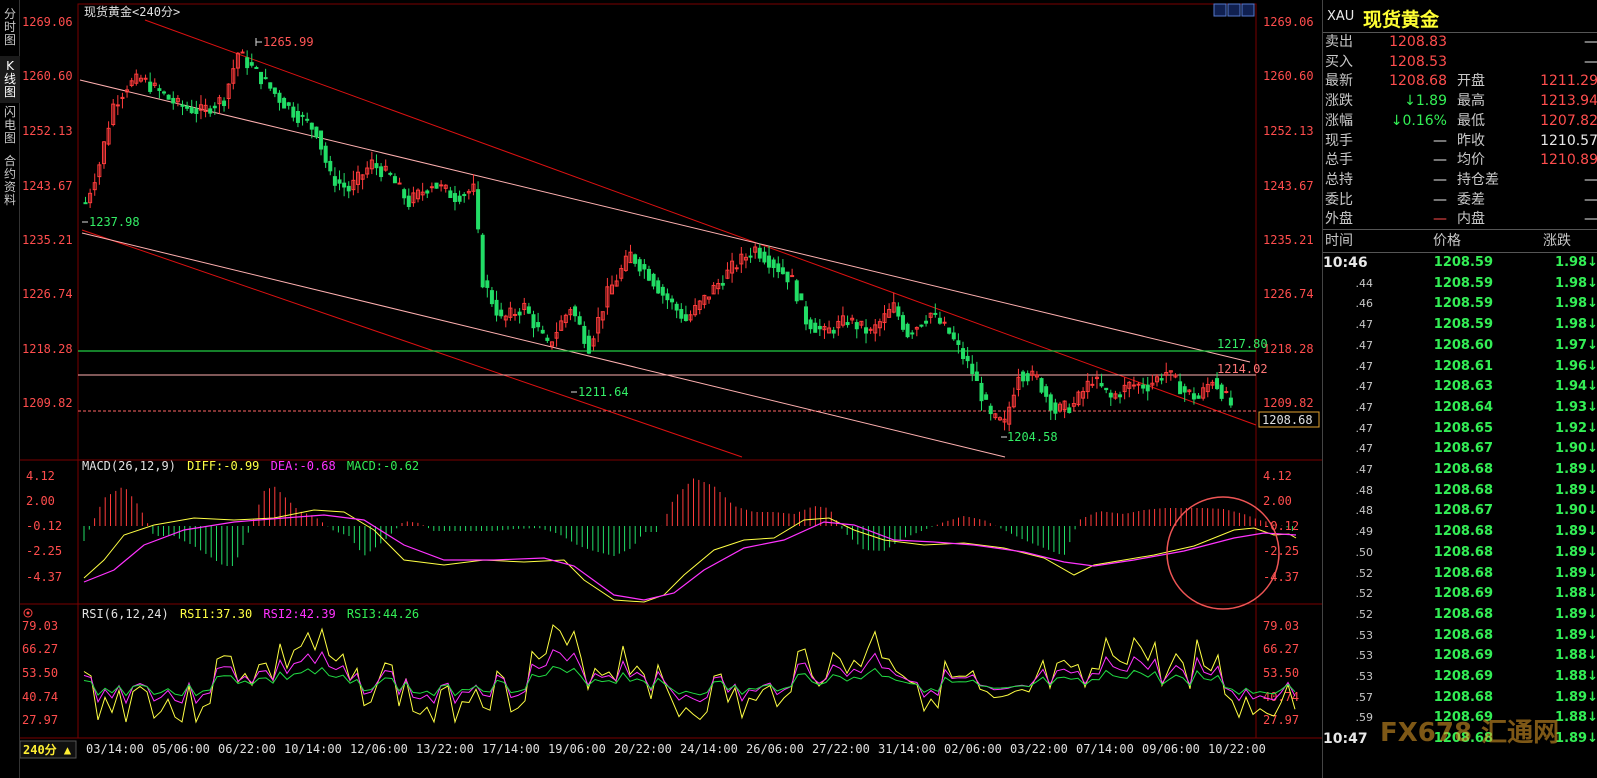 This screenshot has width=1597, height=778. Describe the element at coordinates (1471, 219) in the screenshot. I see `quote-label: 内盘` at that location.